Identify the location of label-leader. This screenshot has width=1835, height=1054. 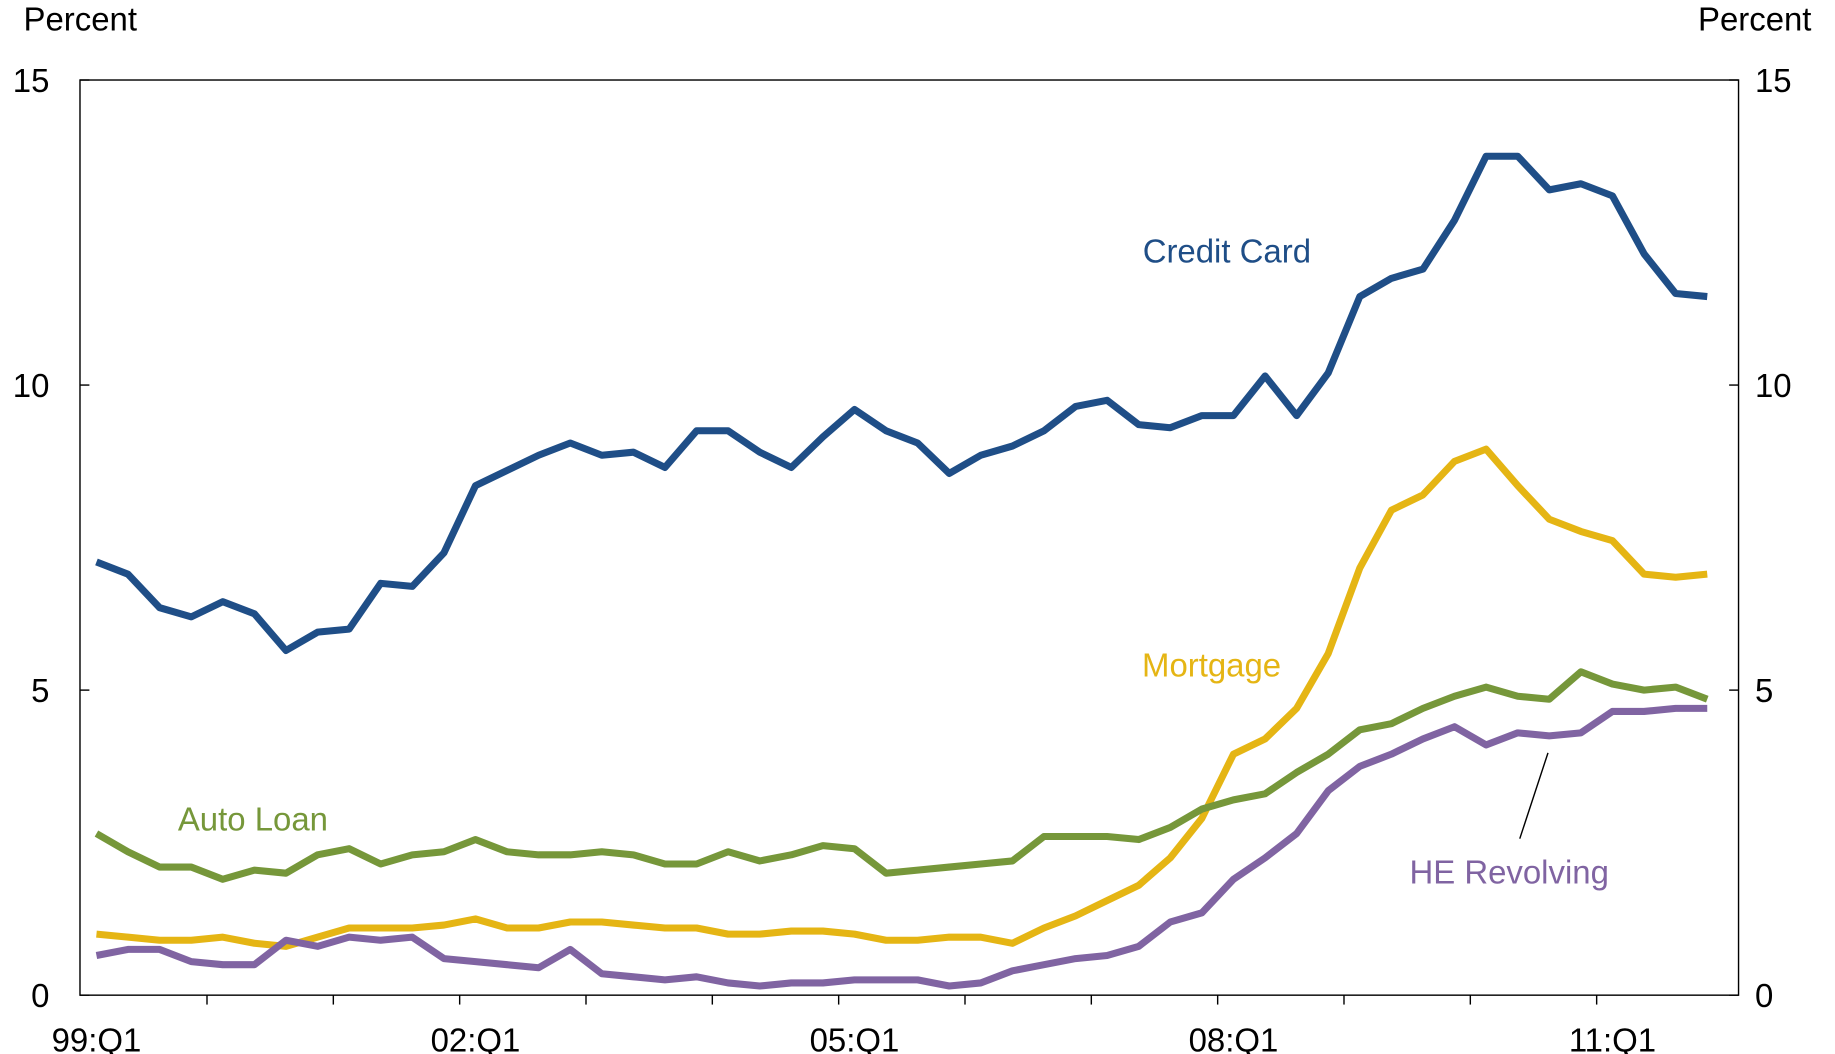
(1534, 795).